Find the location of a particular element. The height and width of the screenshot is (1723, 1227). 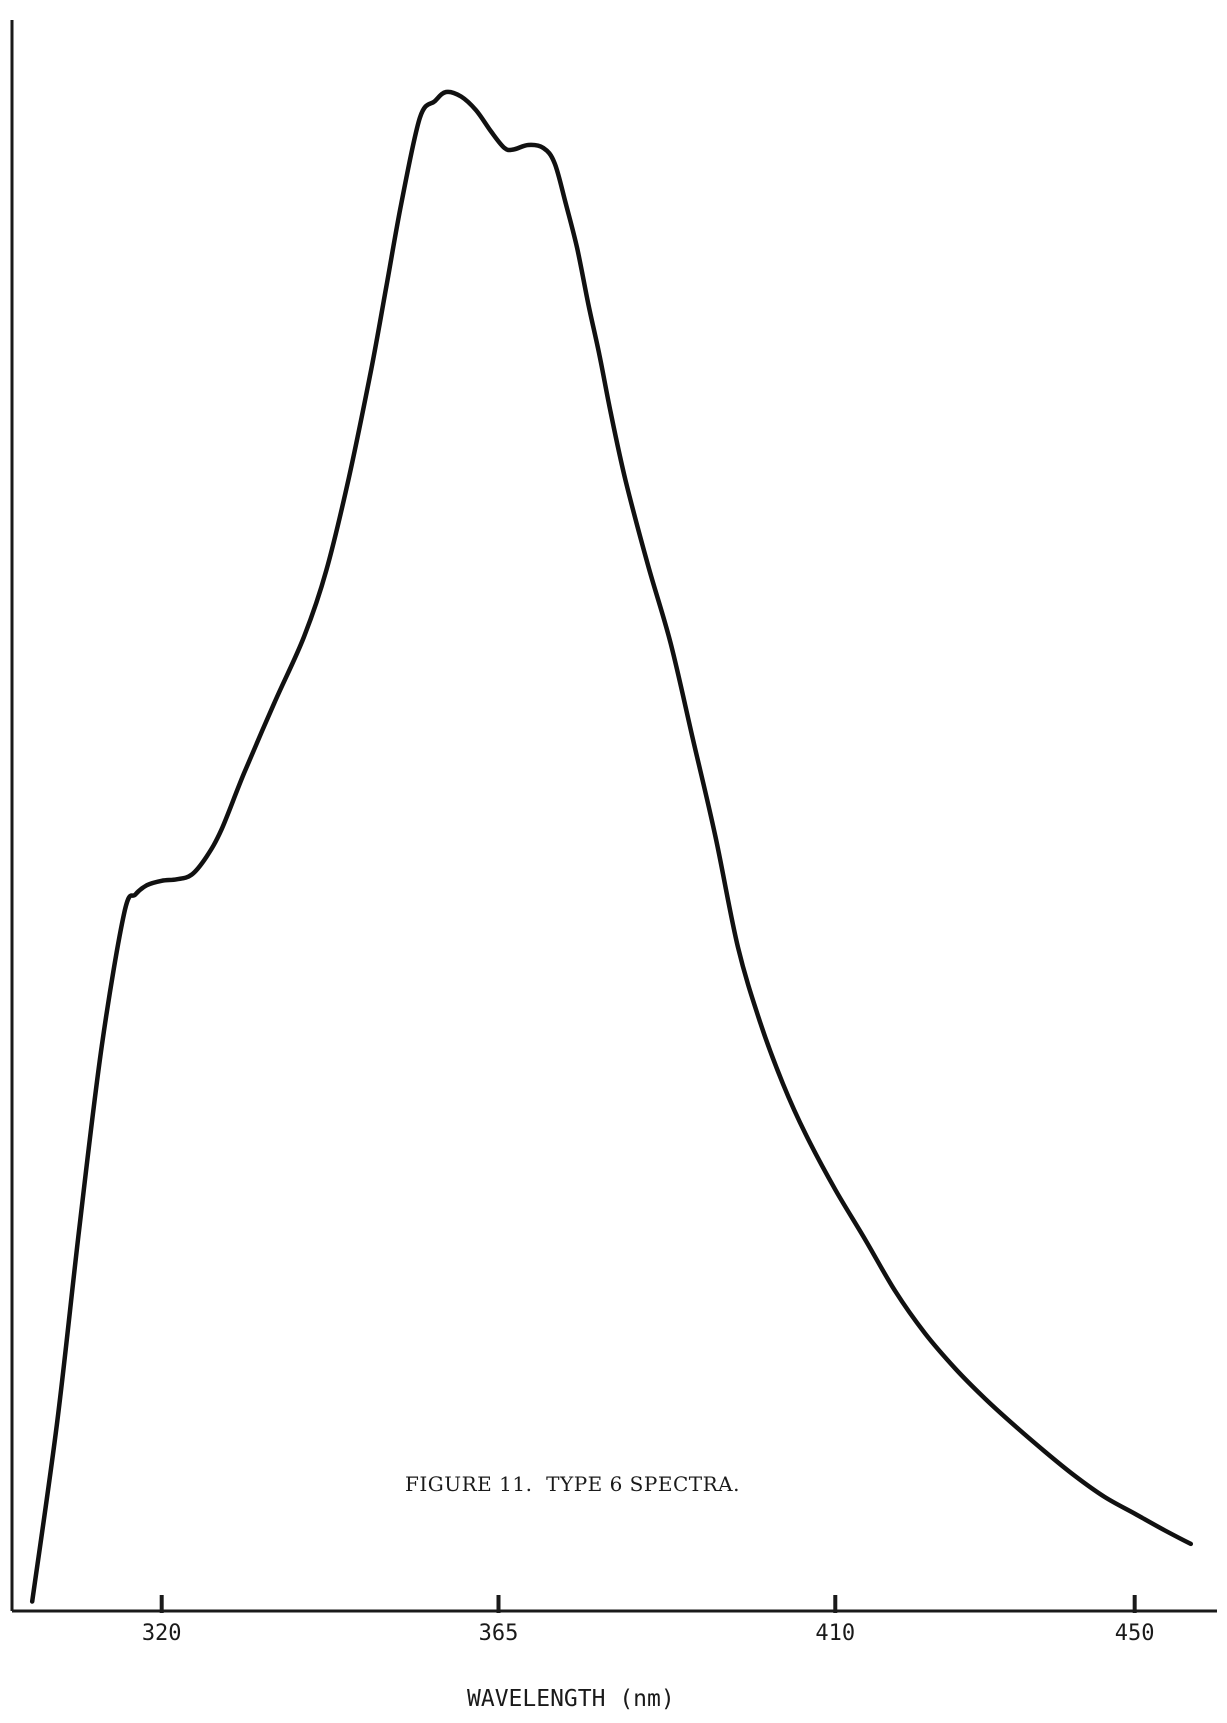

x-tick-label: 410 is located at coordinates (835, 1633).